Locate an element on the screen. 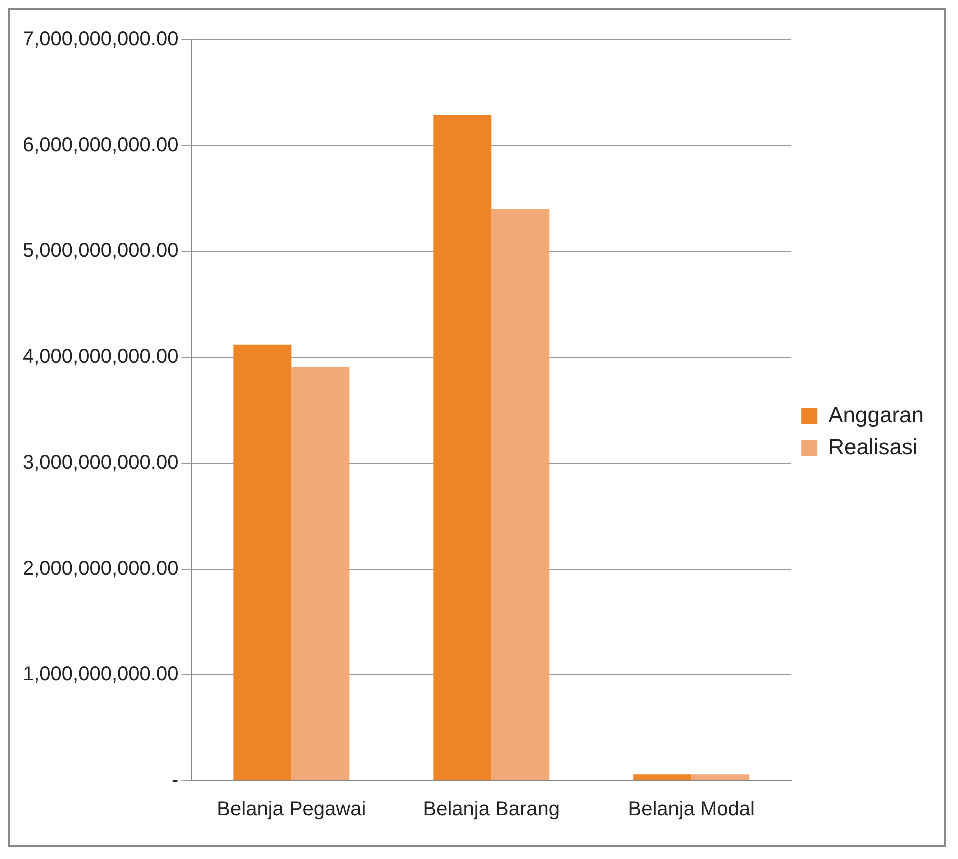 The height and width of the screenshot is (859, 958). y-tick-label: 5,000,000,000.00 is located at coordinates (101, 251).